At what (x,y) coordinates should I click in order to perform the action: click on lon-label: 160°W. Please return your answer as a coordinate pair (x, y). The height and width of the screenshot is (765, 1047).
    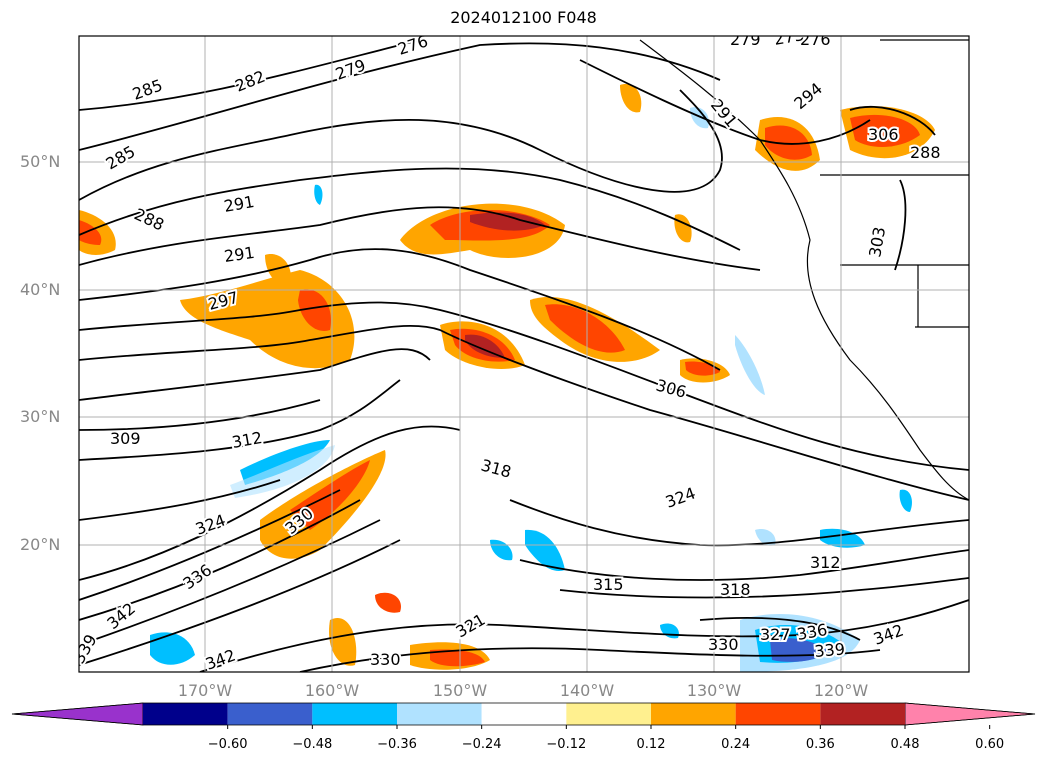
    Looking at the image, I should click on (332, 690).